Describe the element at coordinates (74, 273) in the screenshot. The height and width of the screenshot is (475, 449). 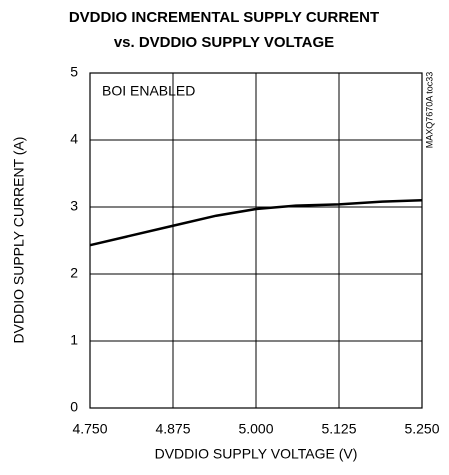
I see `y-tick-label: 2` at that location.